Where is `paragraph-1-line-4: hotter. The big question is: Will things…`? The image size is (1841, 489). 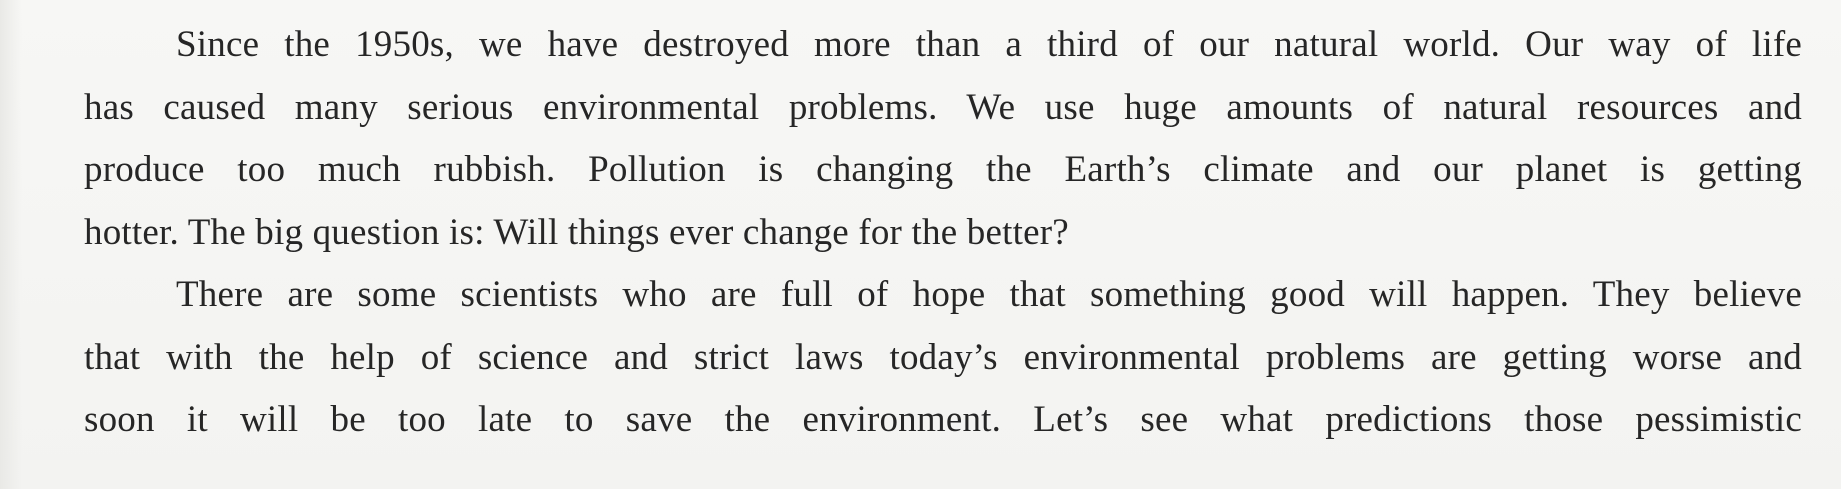
paragraph-1-line-4: hotter. The big question is: Will things… is located at coordinates (576, 232).